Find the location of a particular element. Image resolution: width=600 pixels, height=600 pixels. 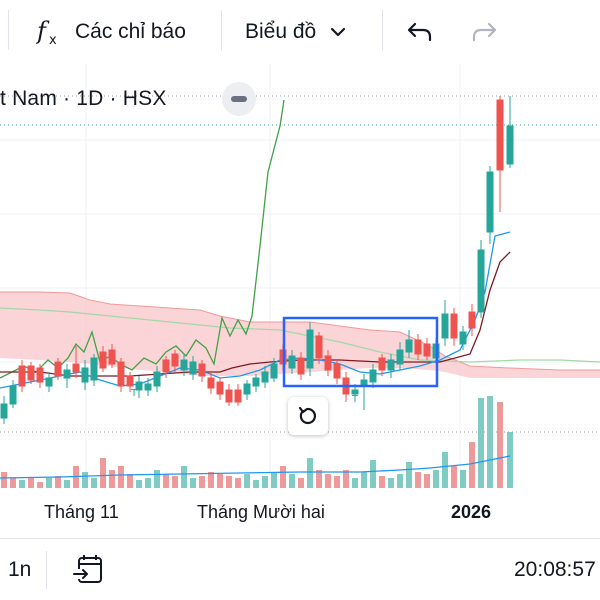

reset-icon is located at coordinates (308, 416).